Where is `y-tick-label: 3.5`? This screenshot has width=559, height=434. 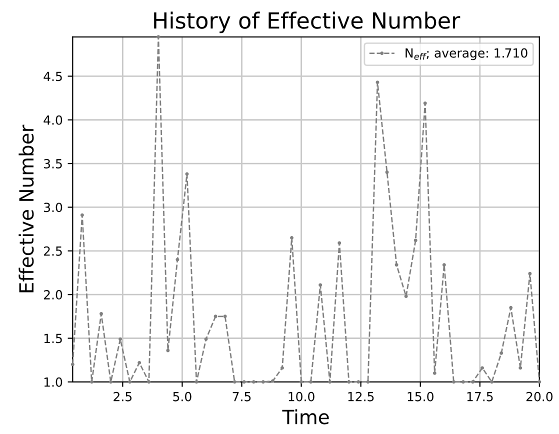
y-tick-label: 3.5 is located at coordinates (53, 163).